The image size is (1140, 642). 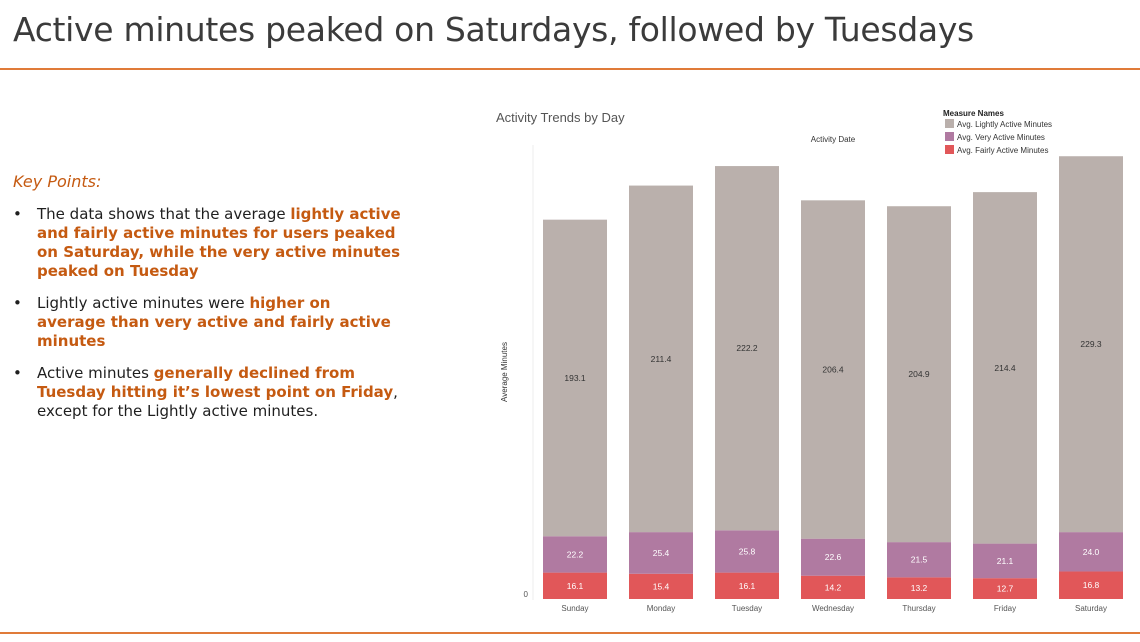 What do you see at coordinates (570, 633) in the screenshot?
I see `footer-divider` at bounding box center [570, 633].